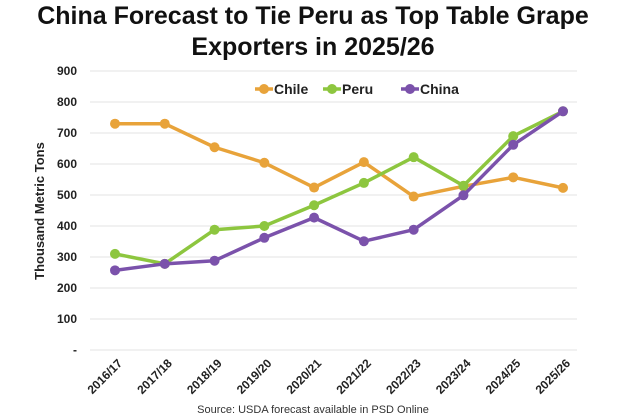  What do you see at coordinates (312, 47) in the screenshot?
I see `chart-title-line-2: Exporters in 2025/26` at bounding box center [312, 47].